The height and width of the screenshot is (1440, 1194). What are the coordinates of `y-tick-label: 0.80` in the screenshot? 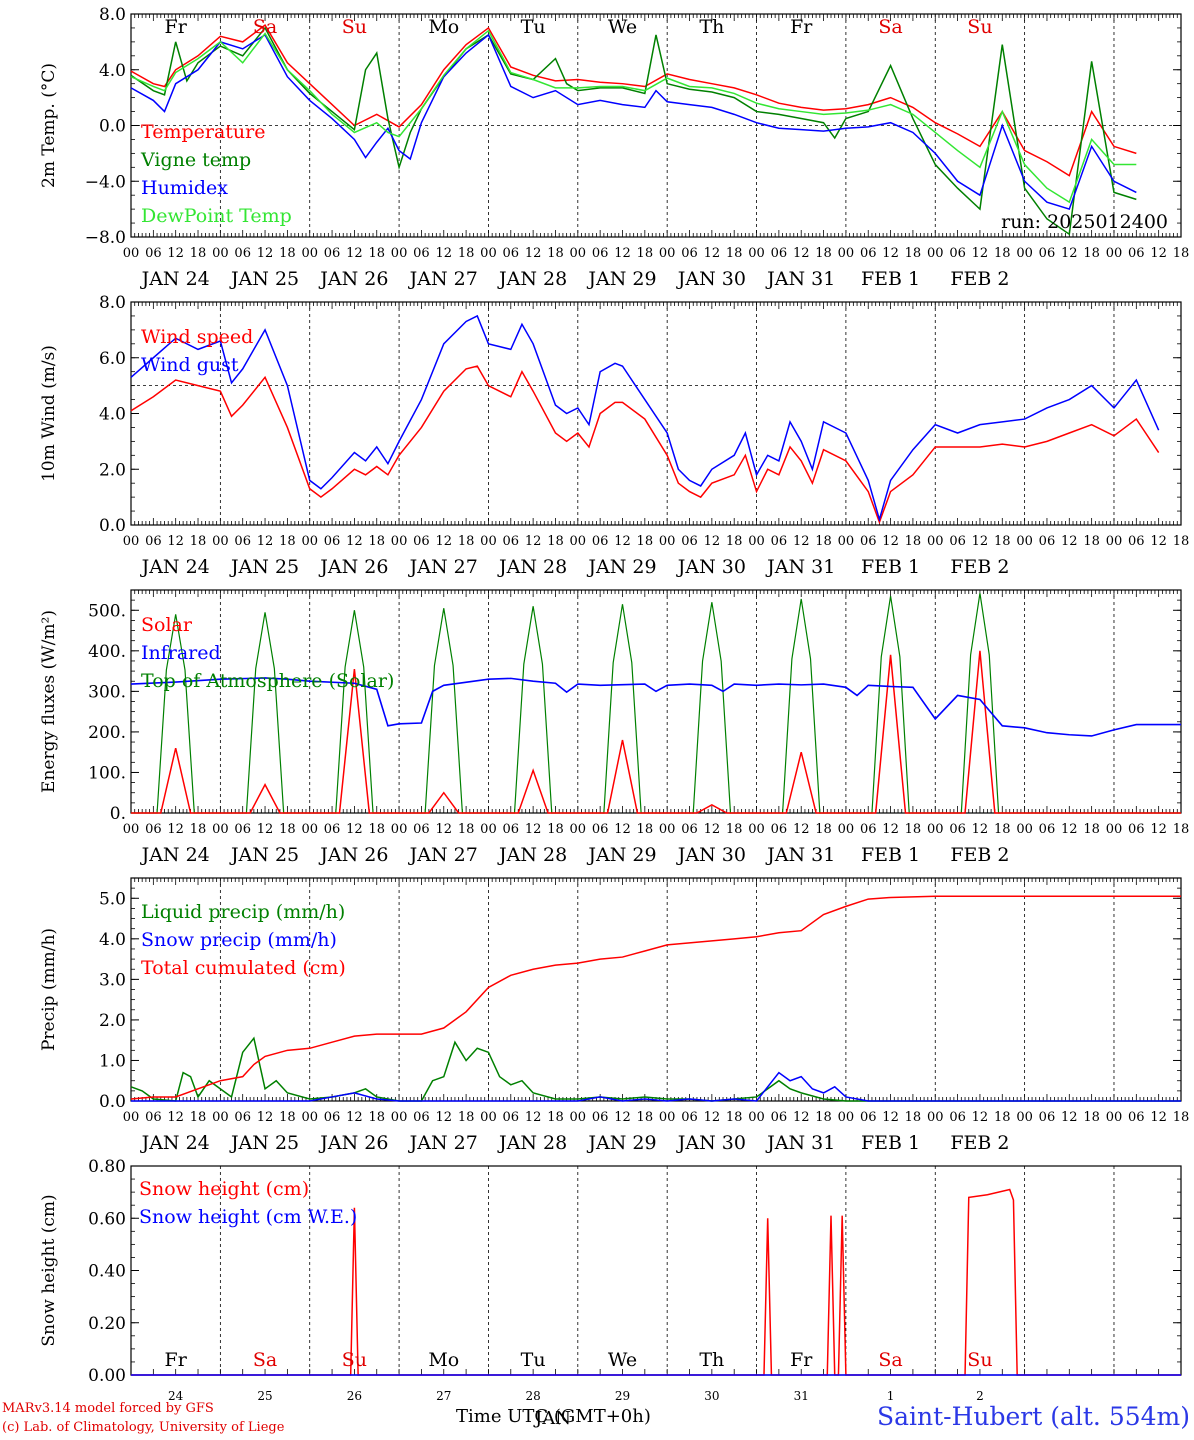 It's located at (107, 1167).